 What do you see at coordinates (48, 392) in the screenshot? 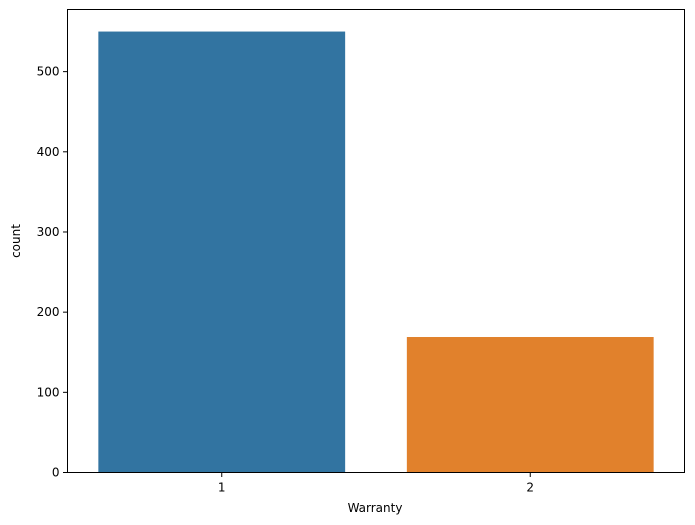
I see `y-tick-label: 100` at bounding box center [48, 392].